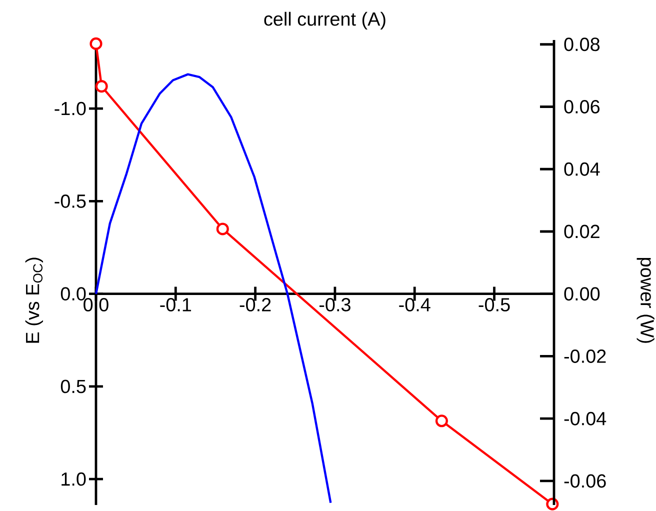 This screenshot has height=511, width=656. I want to click on y2-tick-label: -0.02, so click(585, 356).